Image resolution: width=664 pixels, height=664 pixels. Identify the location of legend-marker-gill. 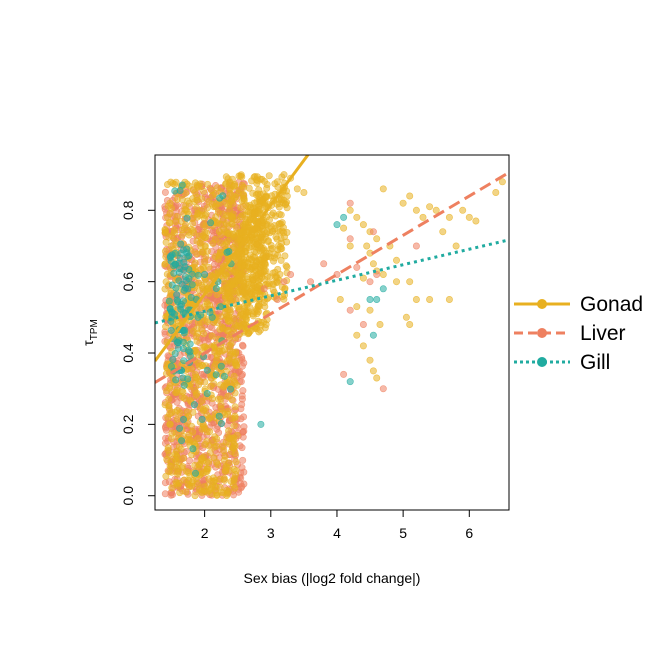
(542, 362).